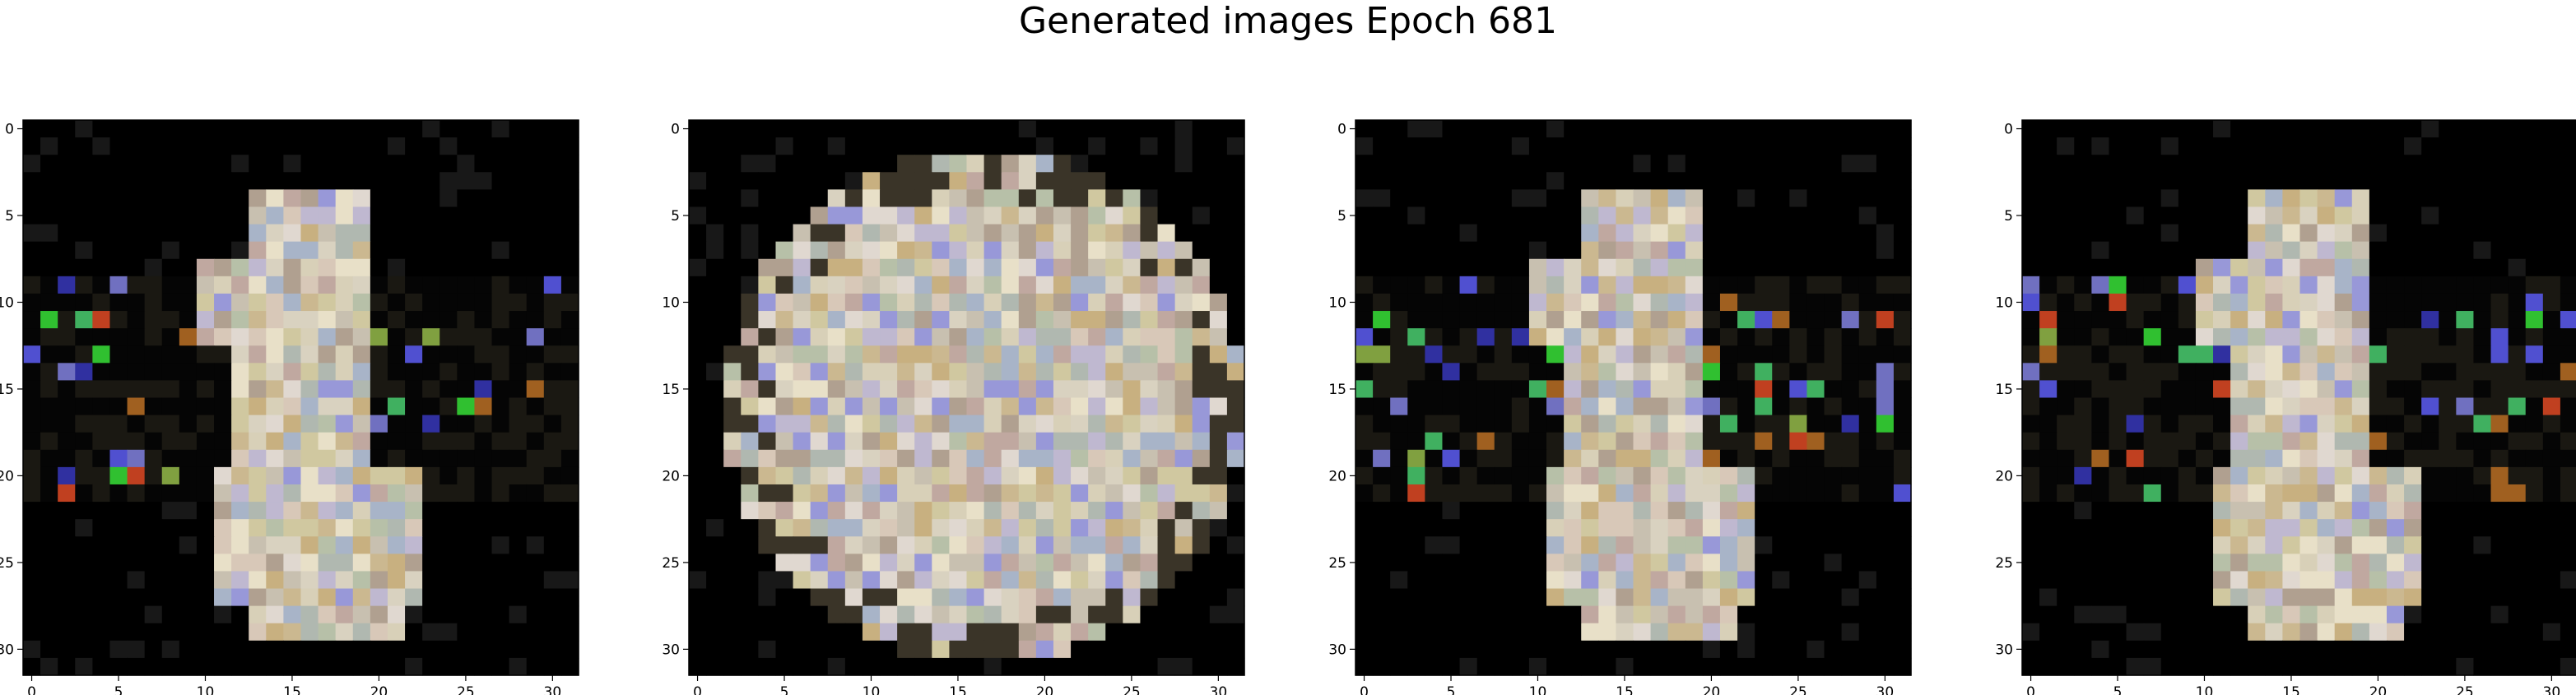 This screenshot has width=2576, height=695. I want to click on x-tick-label: 30, so click(553, 689).